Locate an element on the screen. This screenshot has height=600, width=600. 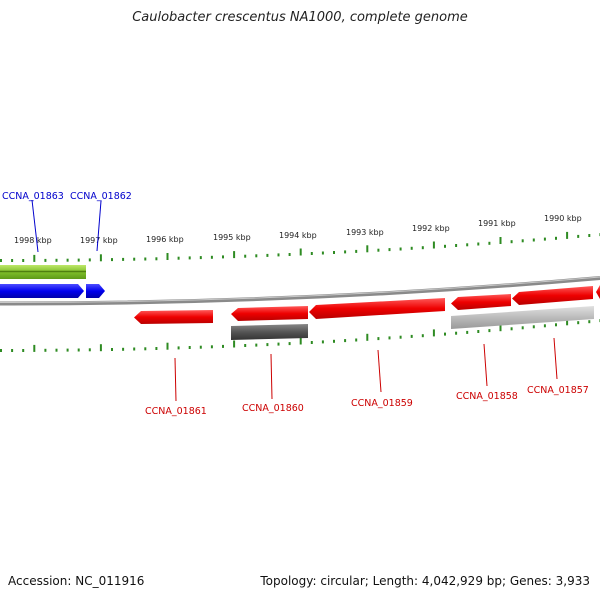
gene-labels-forward: CCNA_01863 CCNA_01862 is located at coordinates (67, 222).